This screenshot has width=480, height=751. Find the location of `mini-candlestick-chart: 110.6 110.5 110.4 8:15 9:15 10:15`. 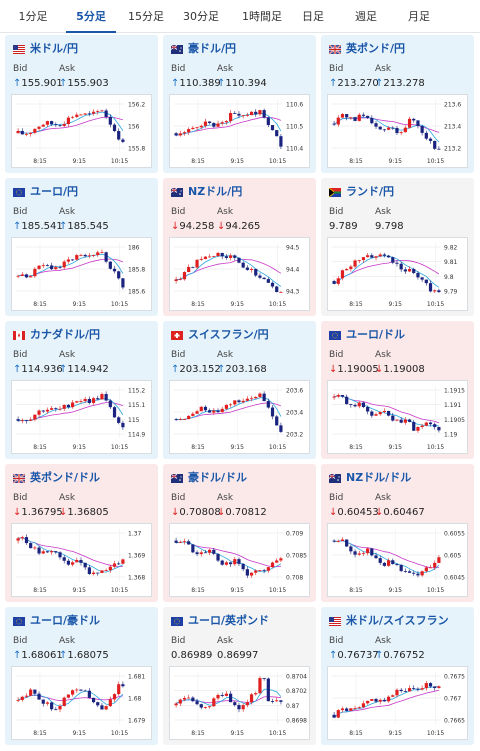

mini-candlestick-chart: 110.6 110.5 110.4 8:15 9:15 10:15 is located at coordinates (239, 131).